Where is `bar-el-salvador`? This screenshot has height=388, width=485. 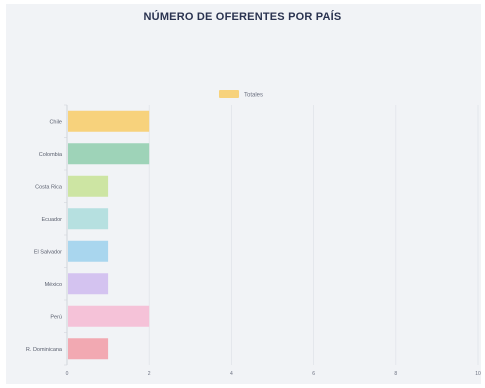
bar-el-salvador is located at coordinates (88, 251).